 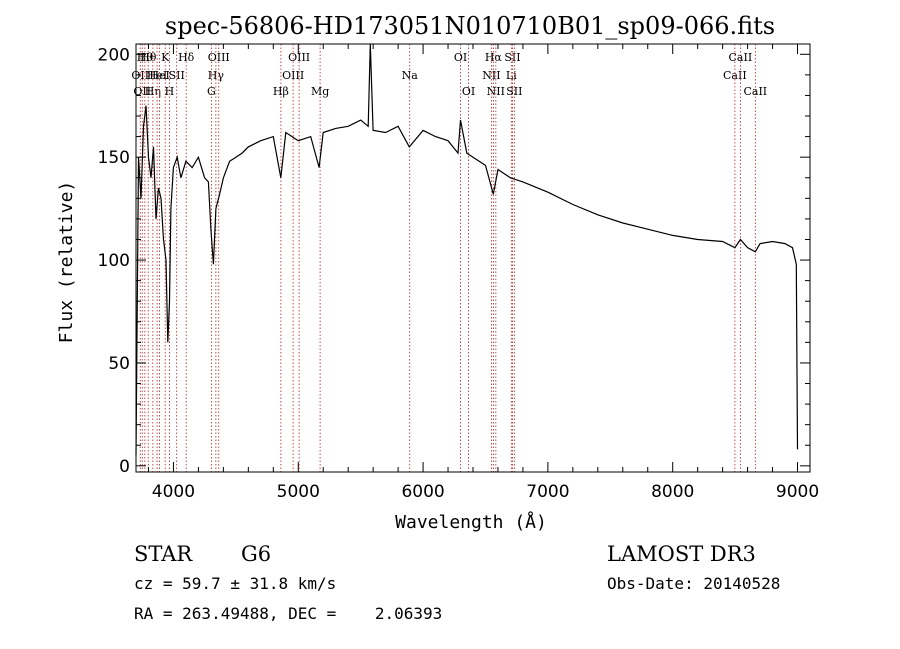 I want to click on y-tick-label: 150, so click(x=114, y=158).